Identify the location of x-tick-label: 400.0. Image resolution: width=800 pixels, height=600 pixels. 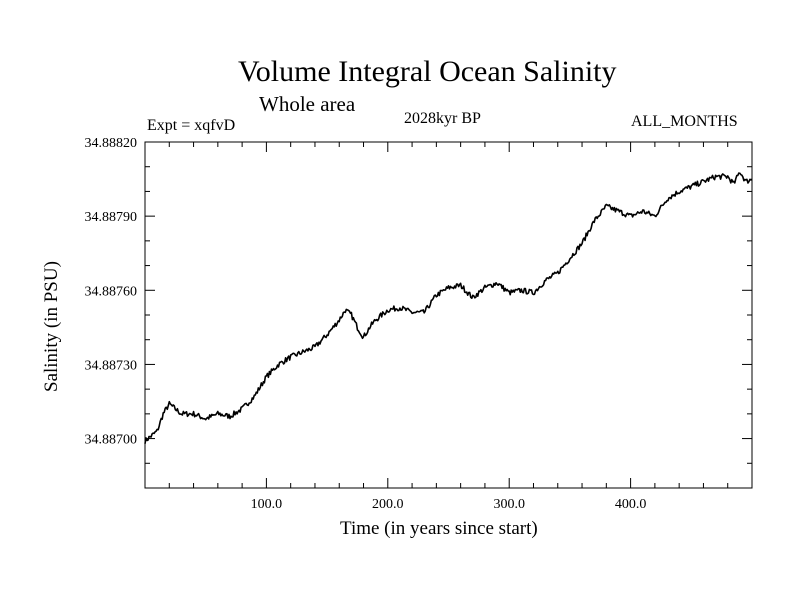
(631, 504).